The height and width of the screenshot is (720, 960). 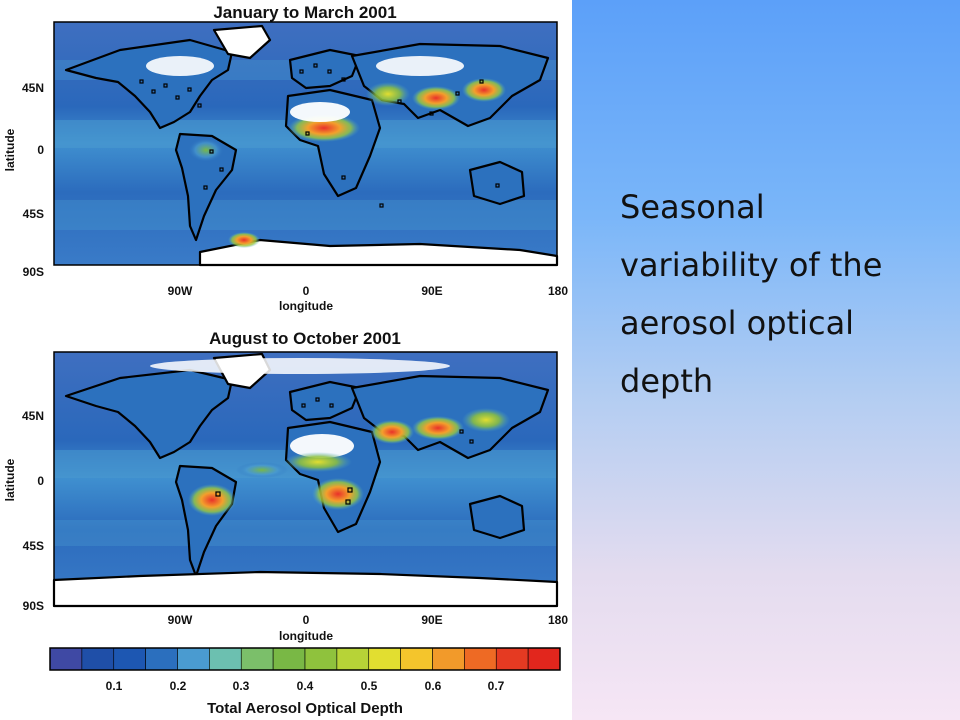 What do you see at coordinates (33, 88) in the screenshot?
I see `map-1-lat-tick-45n: 45N` at bounding box center [33, 88].